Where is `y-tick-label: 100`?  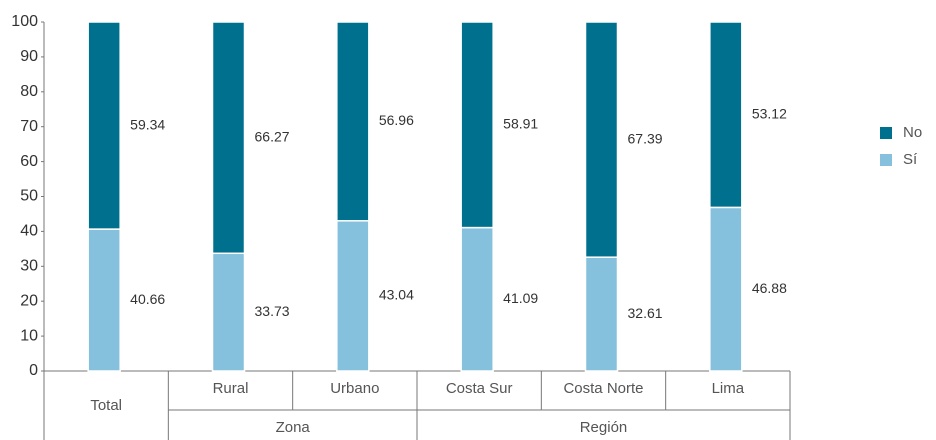
y-tick-label: 100 is located at coordinates (24, 21).